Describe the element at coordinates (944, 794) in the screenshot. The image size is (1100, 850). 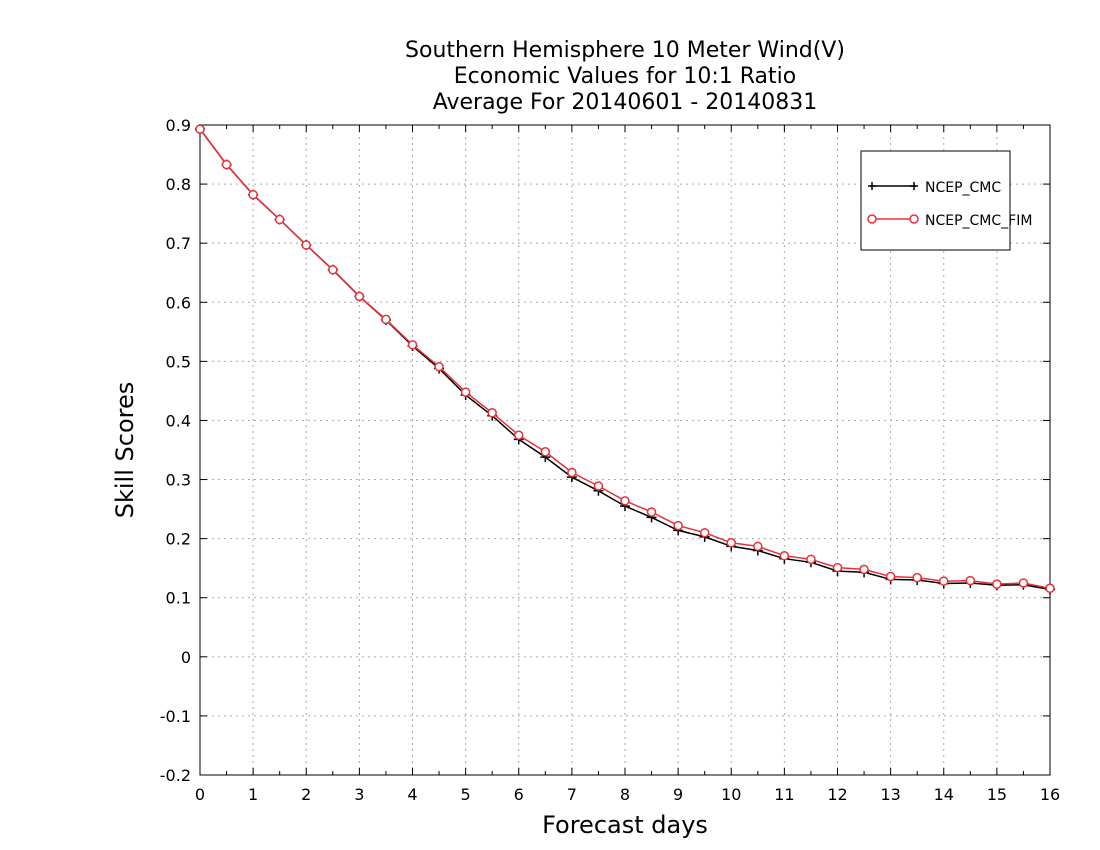
I see `x-tick-label: 14` at that location.